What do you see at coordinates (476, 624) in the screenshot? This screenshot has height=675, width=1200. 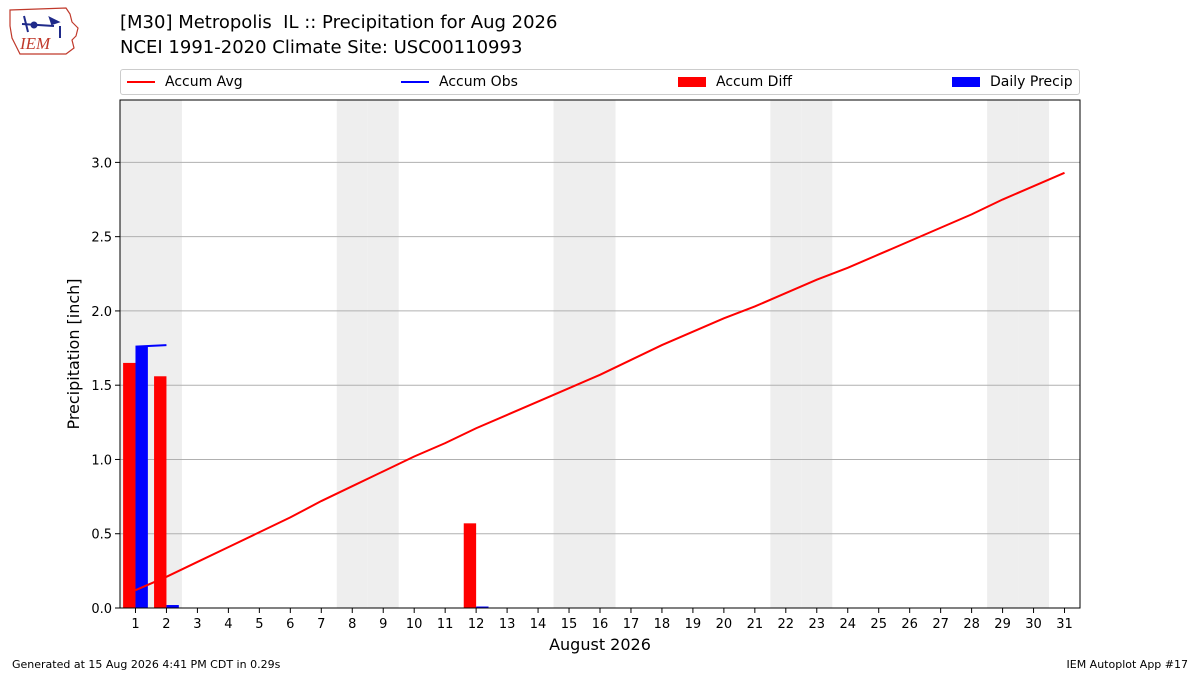 I see `x-tick-label: 12` at bounding box center [476, 624].